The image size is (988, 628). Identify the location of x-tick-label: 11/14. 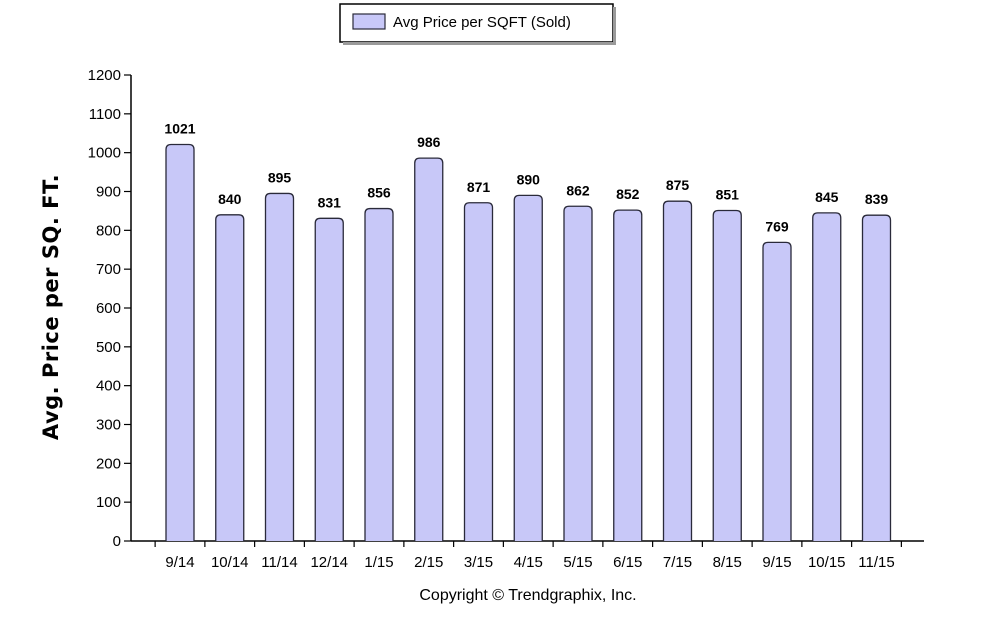
(279, 562).